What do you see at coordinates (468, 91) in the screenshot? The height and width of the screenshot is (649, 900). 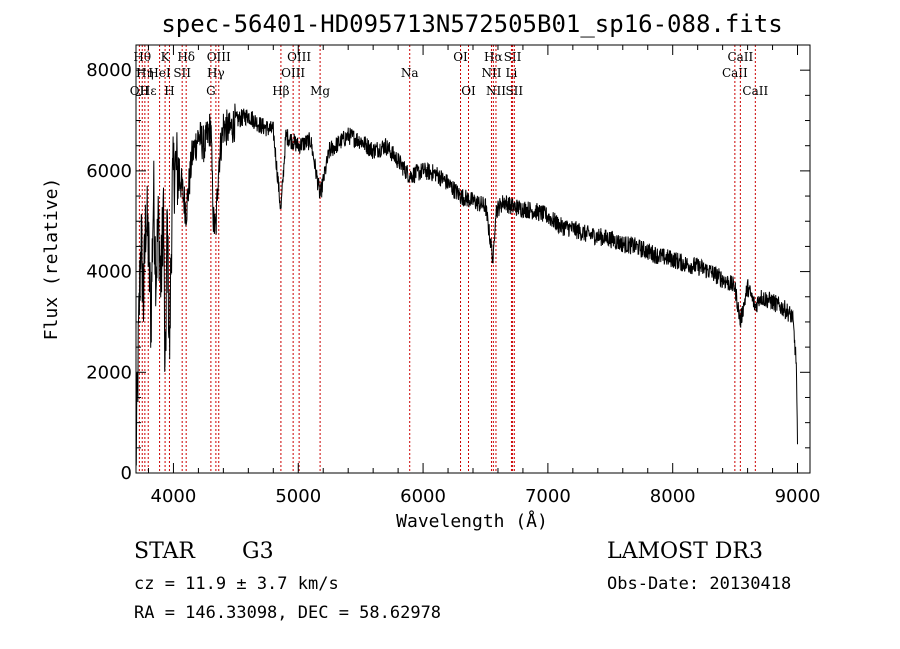 I see `line-label-18: OI` at bounding box center [468, 91].